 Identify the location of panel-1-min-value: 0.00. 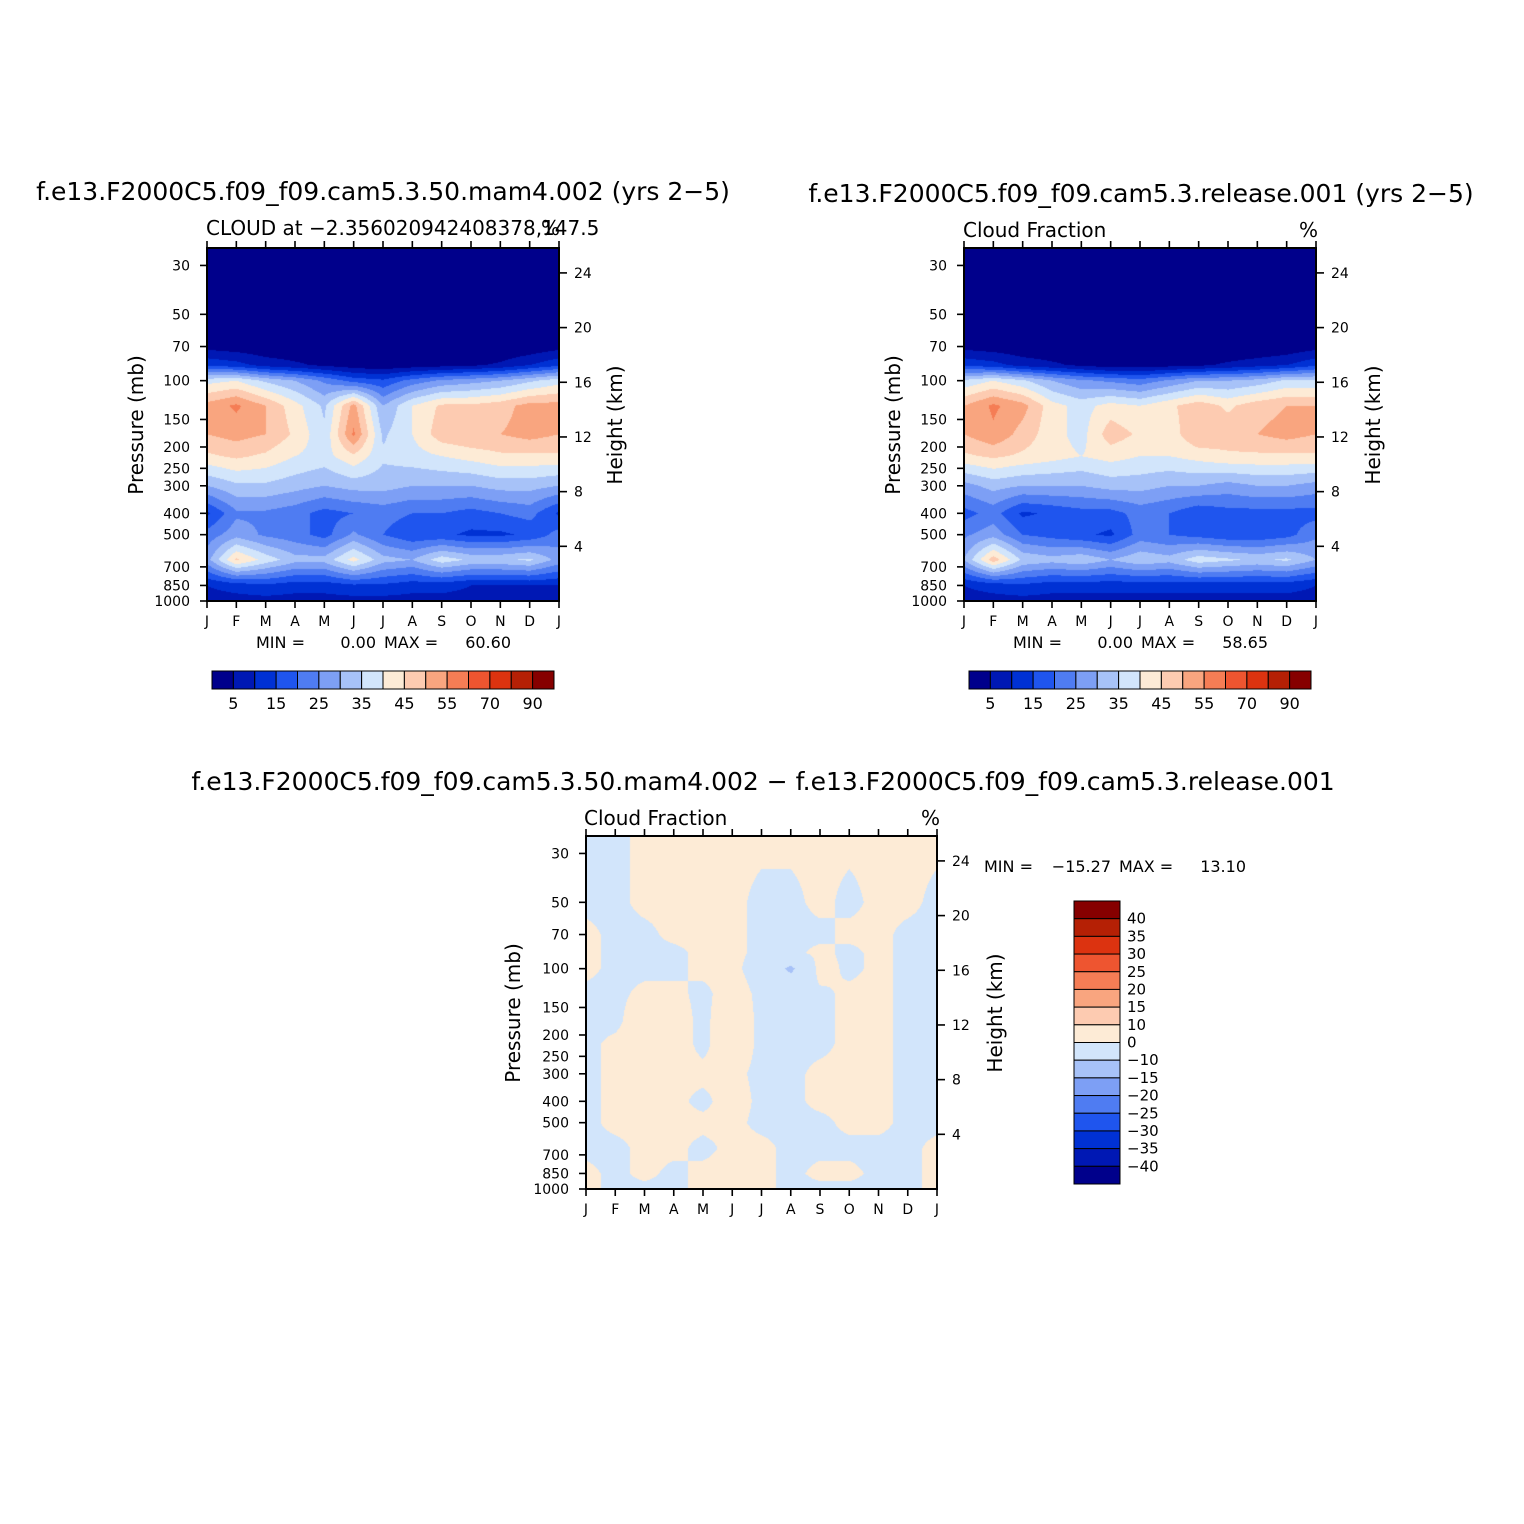
(358, 642).